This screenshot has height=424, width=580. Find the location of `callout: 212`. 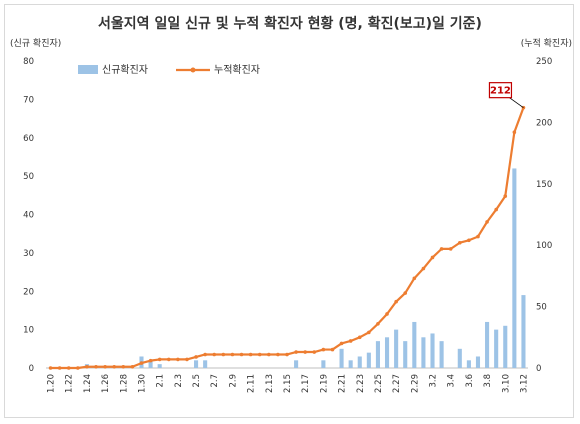

callout: 212 is located at coordinates (506, 95).